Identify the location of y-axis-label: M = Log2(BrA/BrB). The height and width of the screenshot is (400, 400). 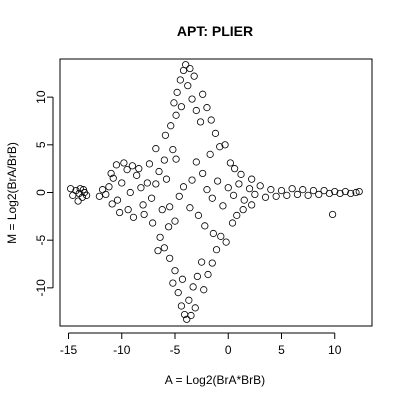
(12, 193).